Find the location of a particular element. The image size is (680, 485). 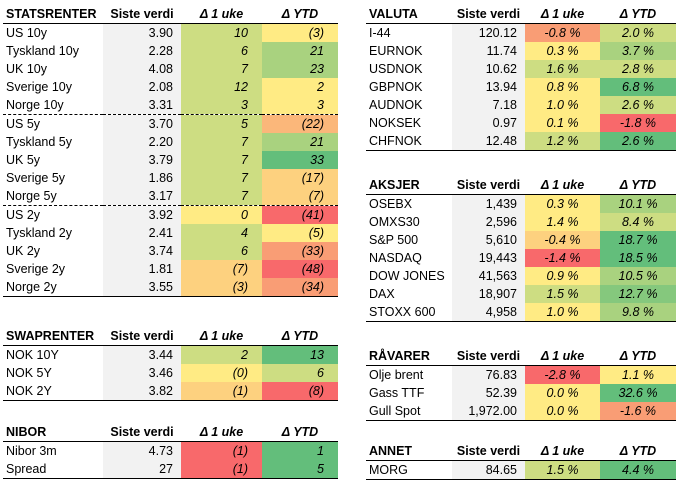

section-title: STATSRENTER is located at coordinates (53, 14).